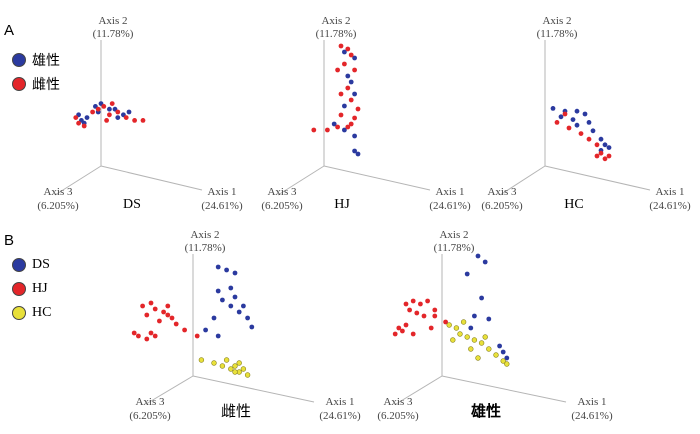  Describe the element at coordinates (113, 34) in the screenshot. I see `panel-1-axis2-variance: (11.78%)` at that location.